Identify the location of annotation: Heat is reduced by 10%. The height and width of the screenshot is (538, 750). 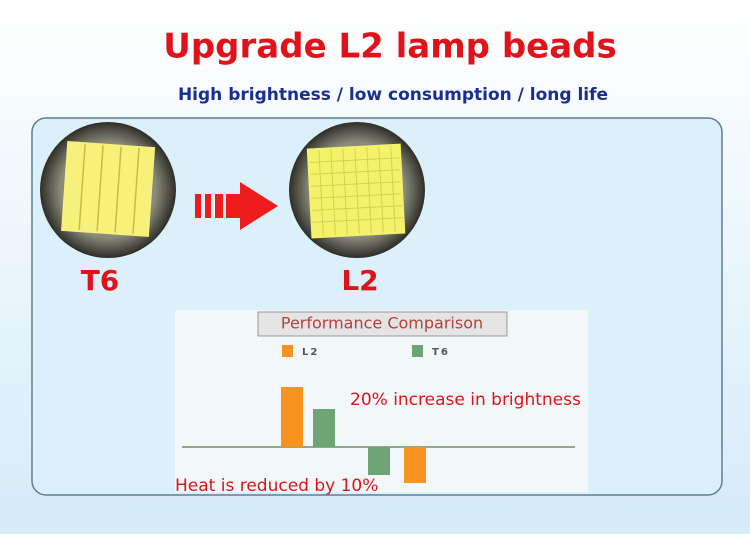
(276, 486).